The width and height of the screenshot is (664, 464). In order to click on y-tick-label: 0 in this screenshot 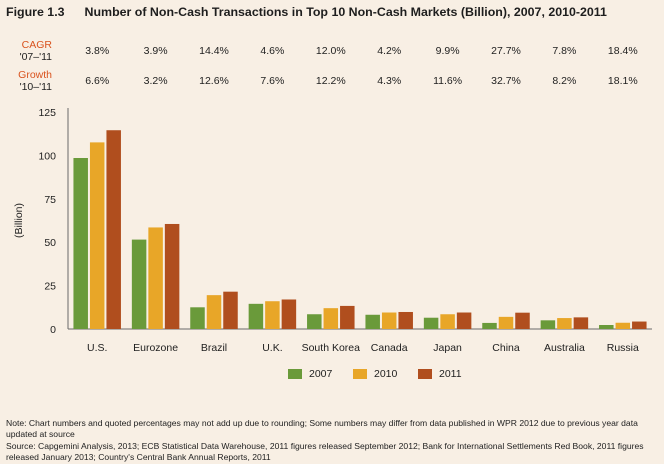, I will do `click(53, 330)`.